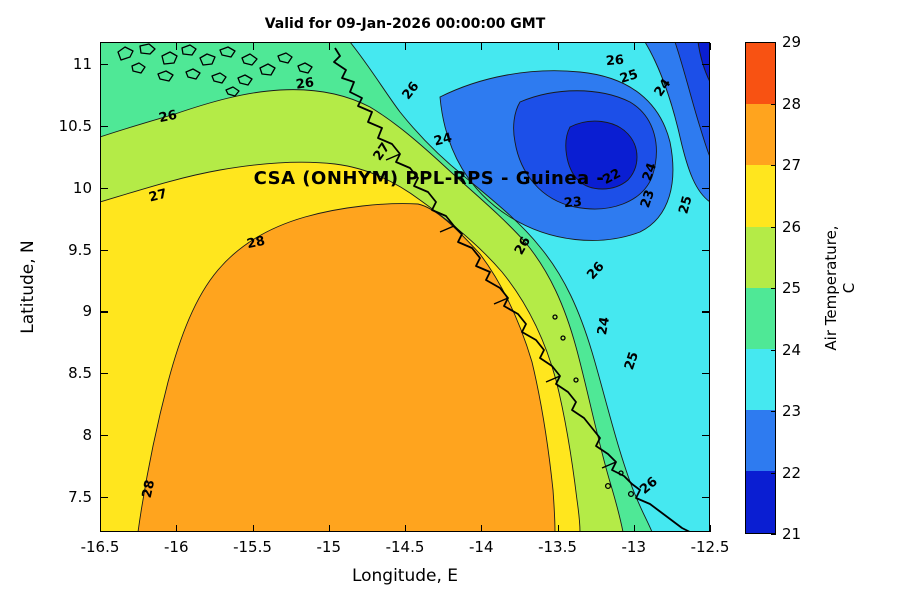 The height and width of the screenshot is (600, 900). What do you see at coordinates (792, 472) in the screenshot?
I see `colorbar-tick-label: 22` at bounding box center [792, 472].